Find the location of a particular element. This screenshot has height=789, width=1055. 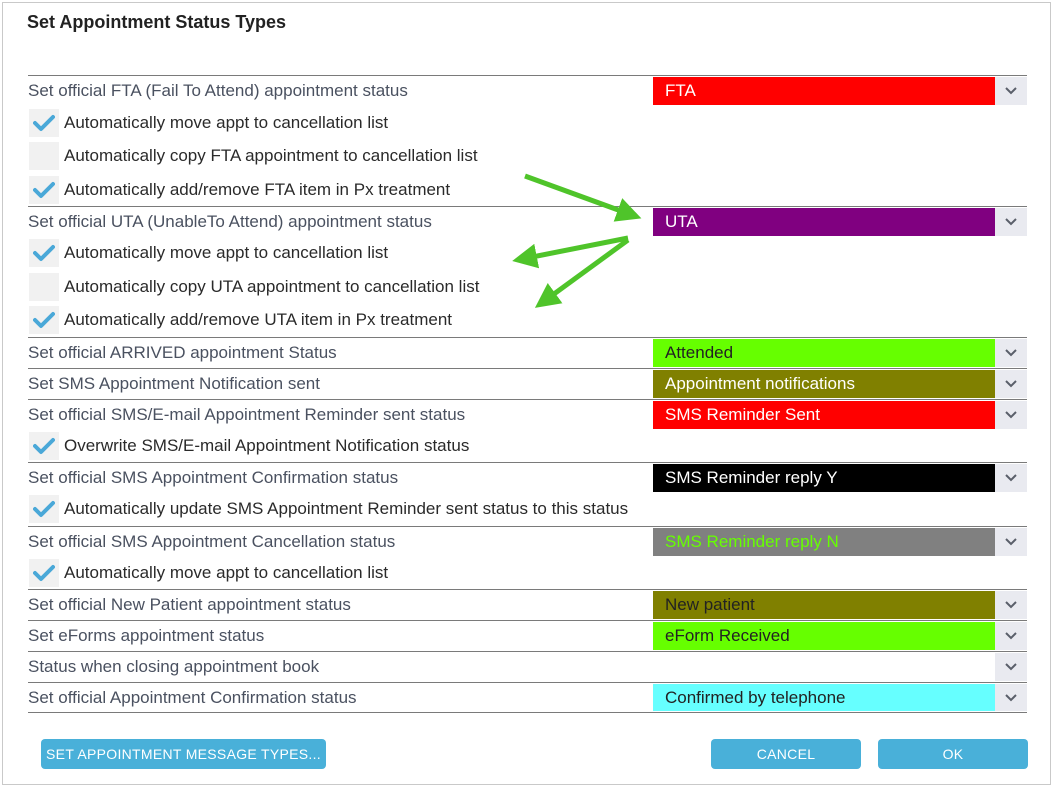

cancel-button: CANCEL is located at coordinates (786, 754).